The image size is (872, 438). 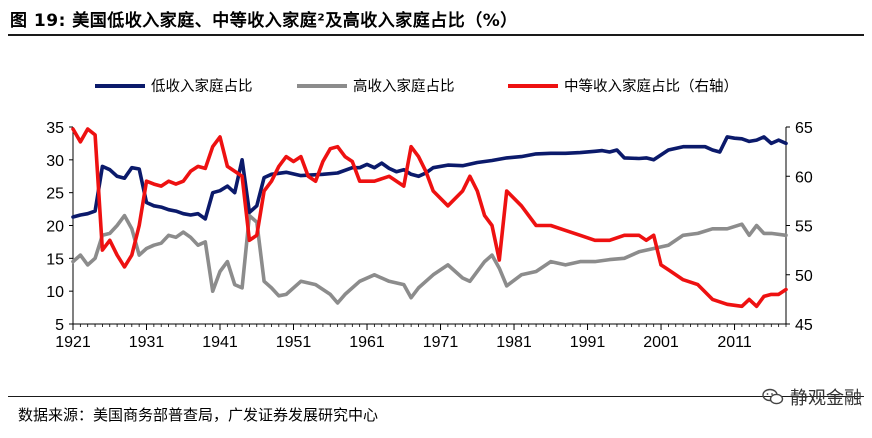 What do you see at coordinates (294, 342) in the screenshot?
I see `x-tick-label: 1951` at bounding box center [294, 342].